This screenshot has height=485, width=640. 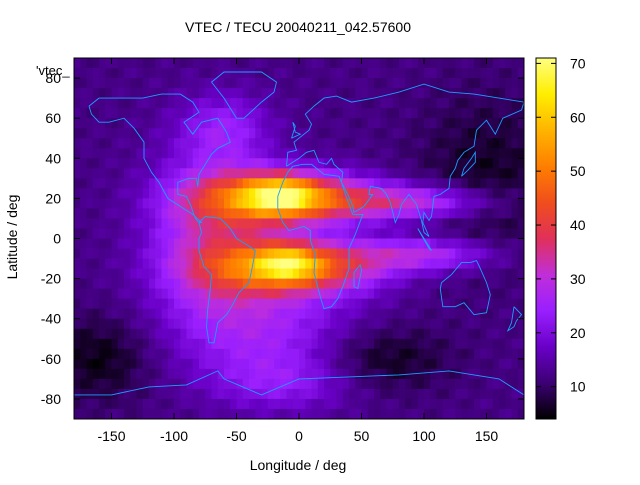 I want to click on x-tick-label: 100, so click(x=424, y=436).